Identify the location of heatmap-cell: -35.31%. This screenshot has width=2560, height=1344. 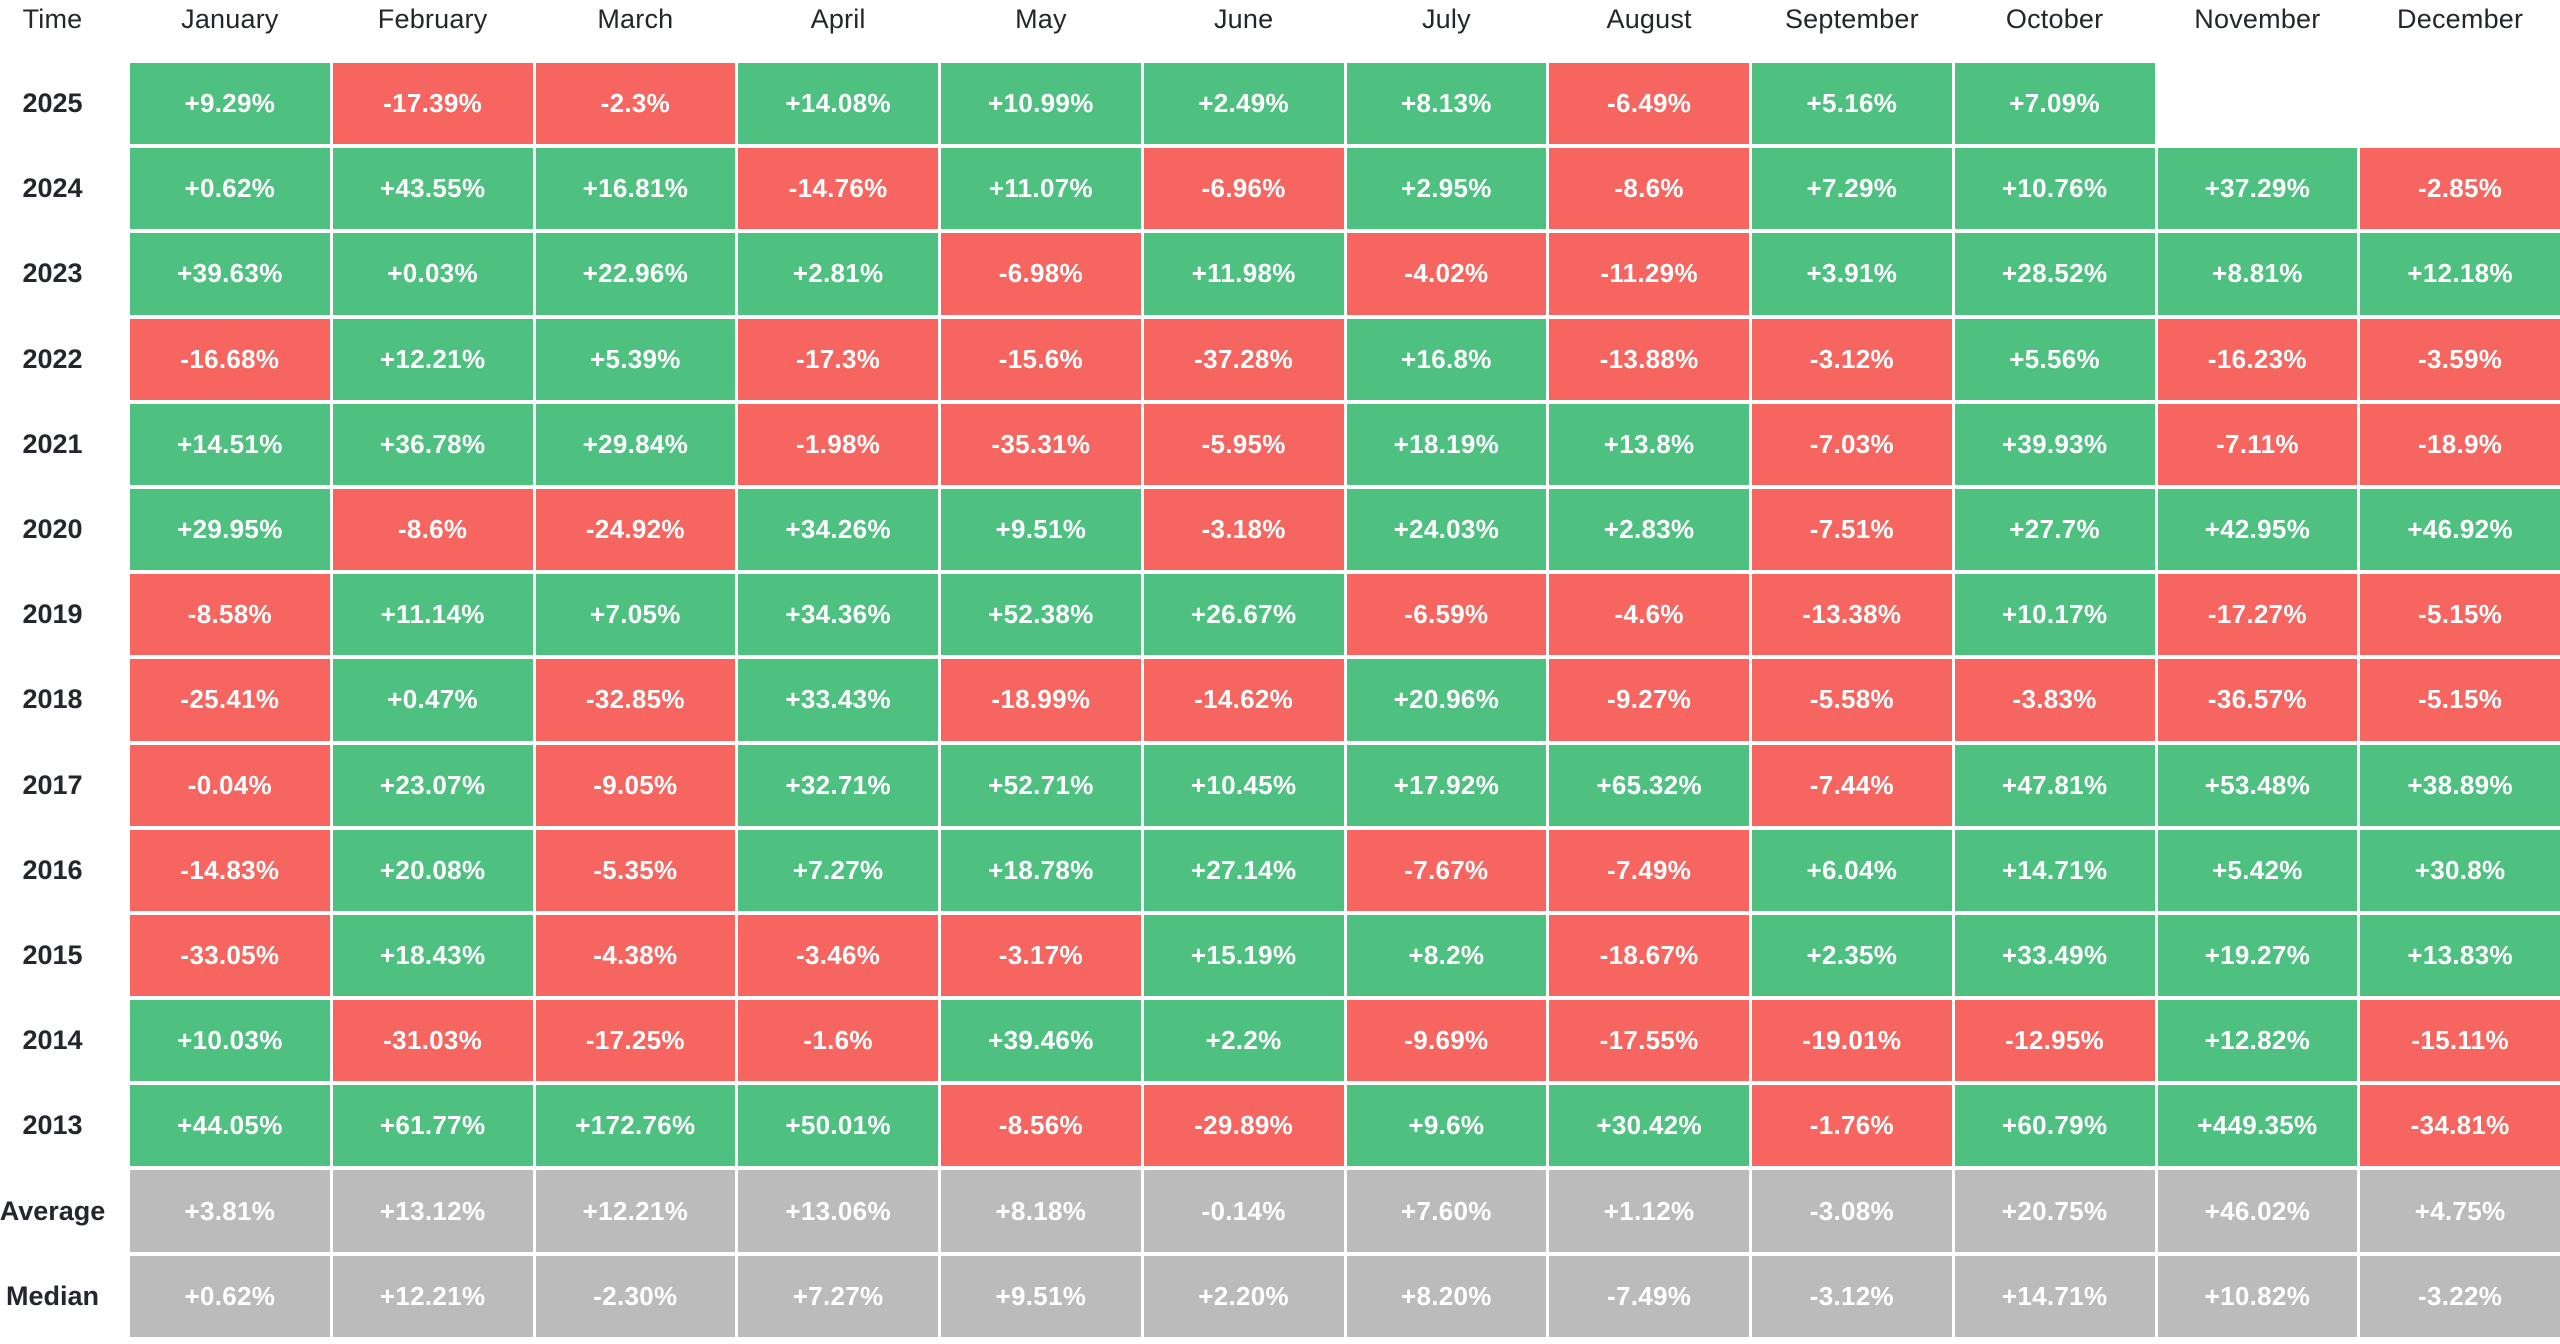
(1041, 444).